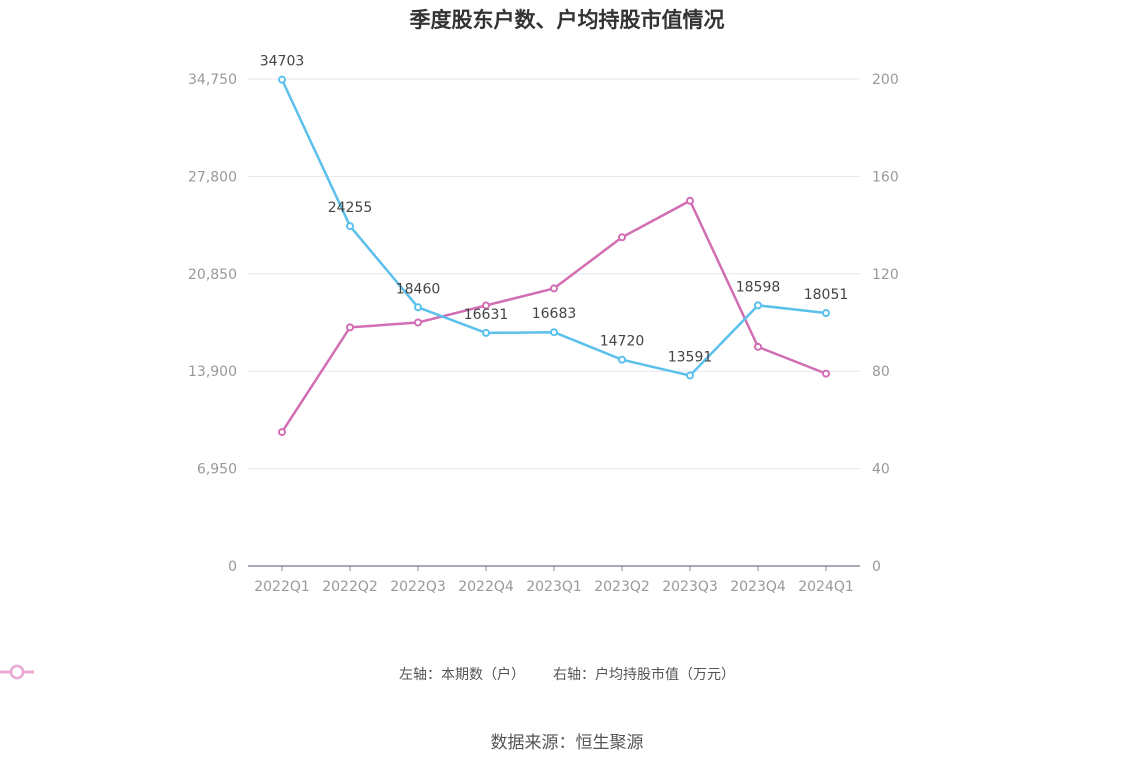 Image resolution: width=1134 pixels, height=766 pixels. What do you see at coordinates (17, 672) in the screenshot?
I see `legend-marker-pink` at bounding box center [17, 672].